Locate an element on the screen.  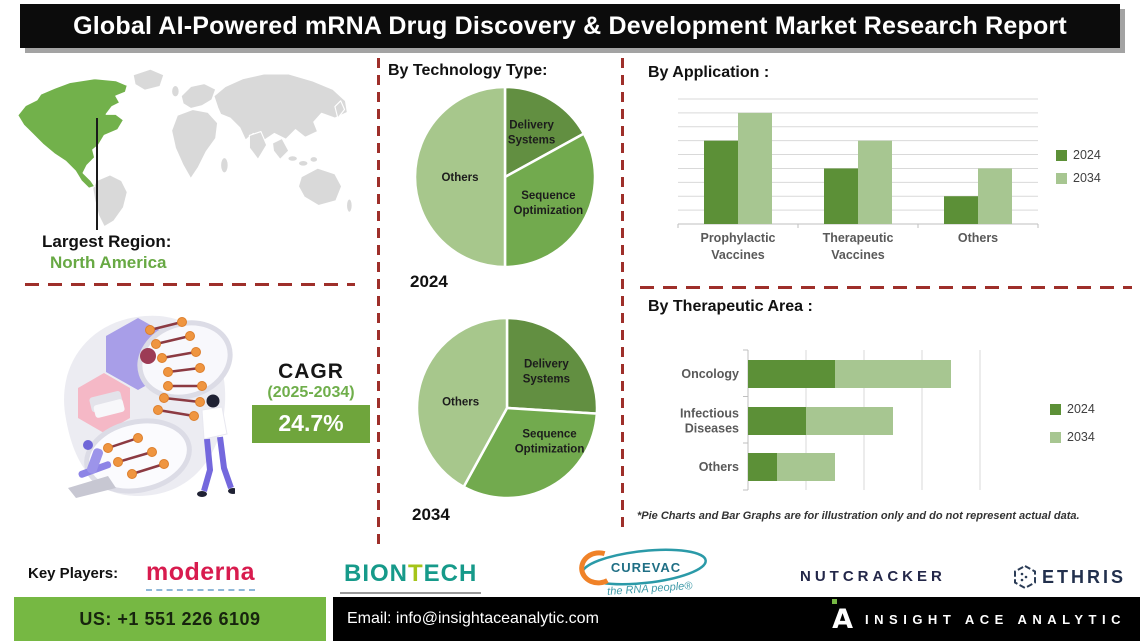
curevac-logo: CUREVAC the RNA people® is located at coordinates (643, 573).